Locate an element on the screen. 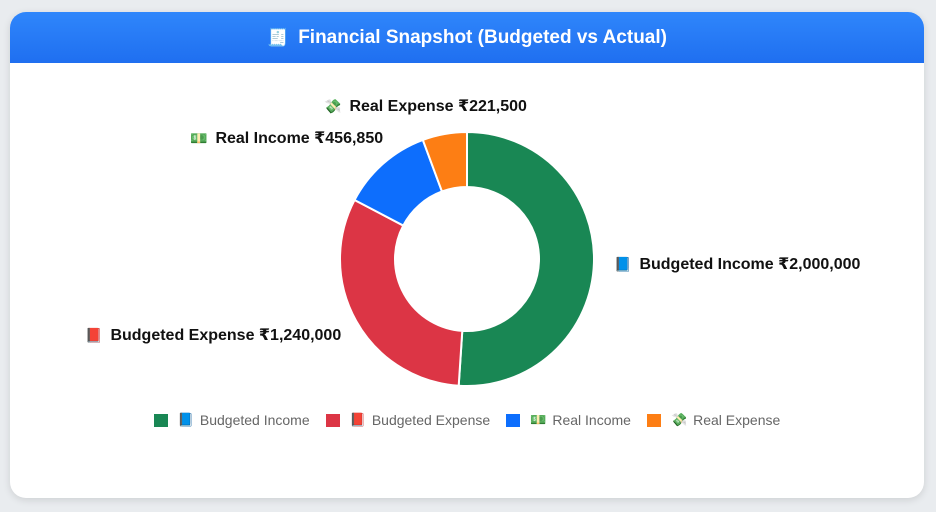 The image size is (936, 512). data-label-real-income: 💵 Real Income ₹456,850 is located at coordinates (286, 138).